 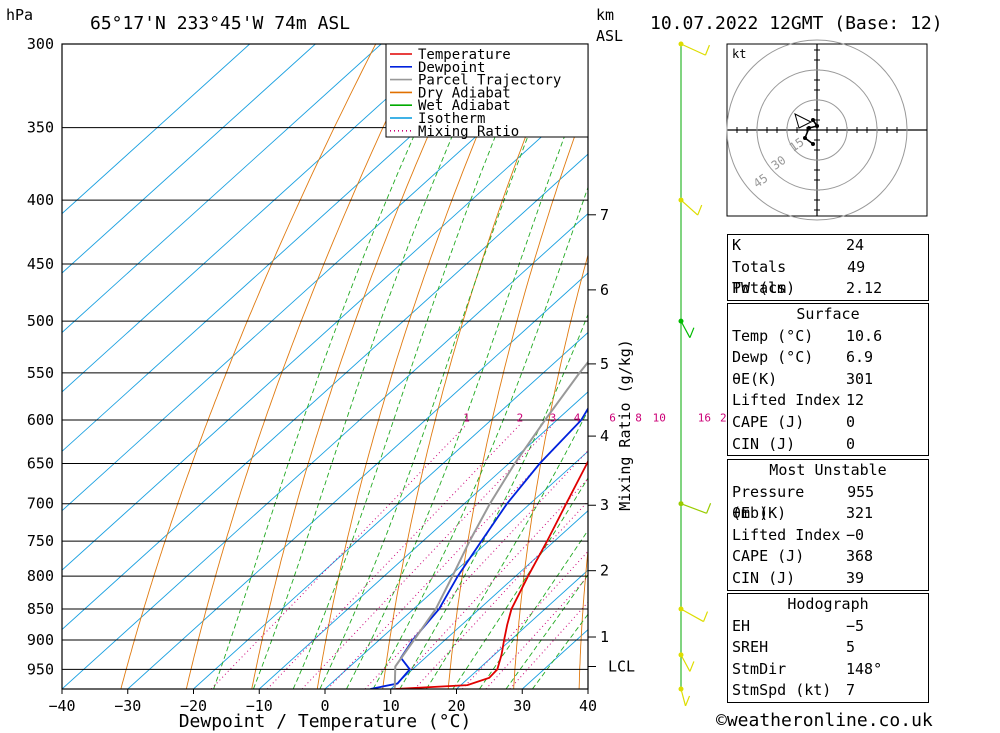 What do you see at coordinates (520, 418) in the screenshot?
I see `mixing-ratio-tick-label: 2` at bounding box center [520, 418].